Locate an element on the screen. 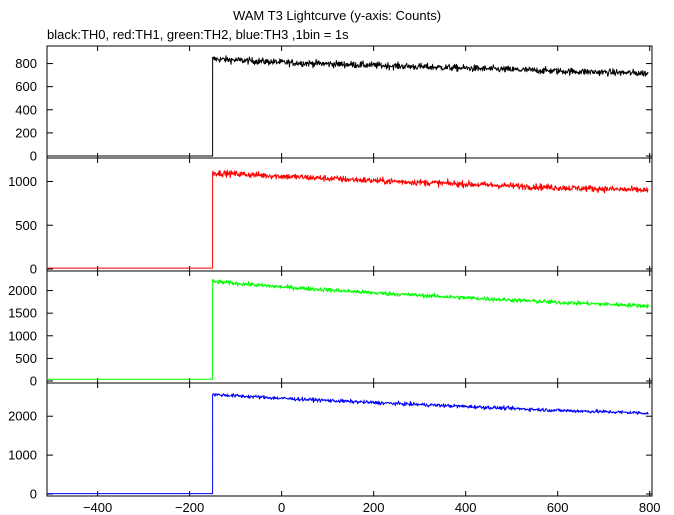  y-tick-label-th0: 0 is located at coordinates (33, 156).